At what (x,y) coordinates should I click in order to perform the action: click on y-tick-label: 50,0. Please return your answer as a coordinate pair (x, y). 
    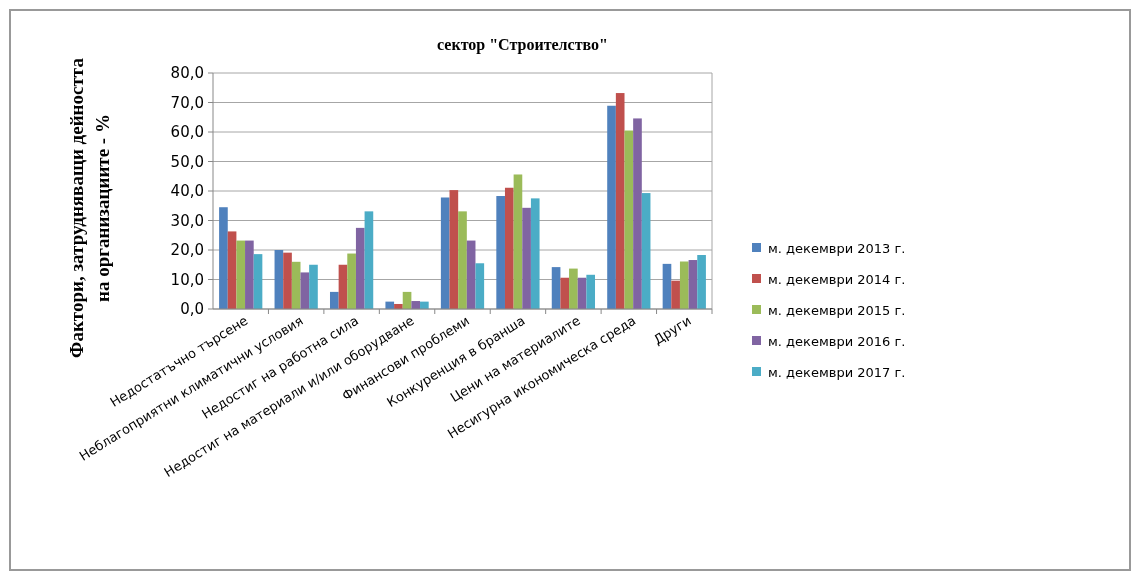
    Looking at the image, I should click on (187, 161).